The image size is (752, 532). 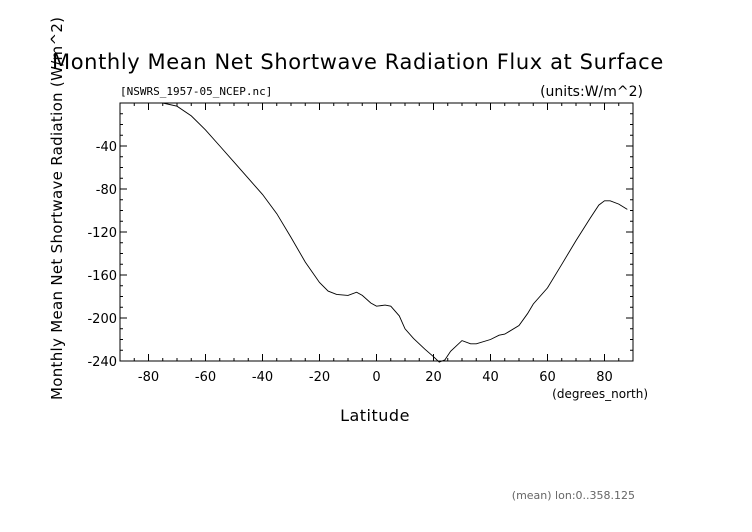 What do you see at coordinates (376, 377) in the screenshot?
I see `x-tick-label: 0` at bounding box center [376, 377].